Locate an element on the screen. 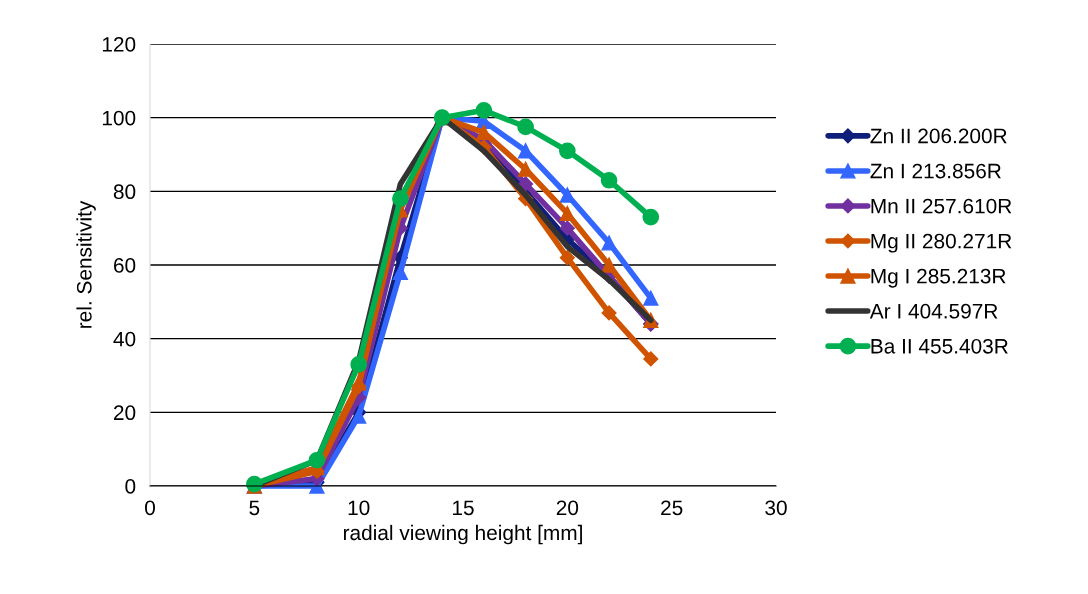 This screenshot has width=1088, height=594. y-tick-label: 120 is located at coordinates (119, 44).